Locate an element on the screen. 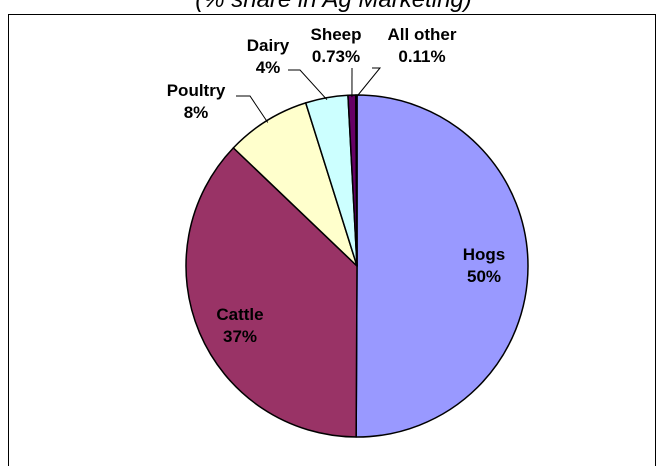 Image resolution: width=667 pixels, height=468 pixels. slice-label-dairy-name: Dairy is located at coordinates (268, 45).